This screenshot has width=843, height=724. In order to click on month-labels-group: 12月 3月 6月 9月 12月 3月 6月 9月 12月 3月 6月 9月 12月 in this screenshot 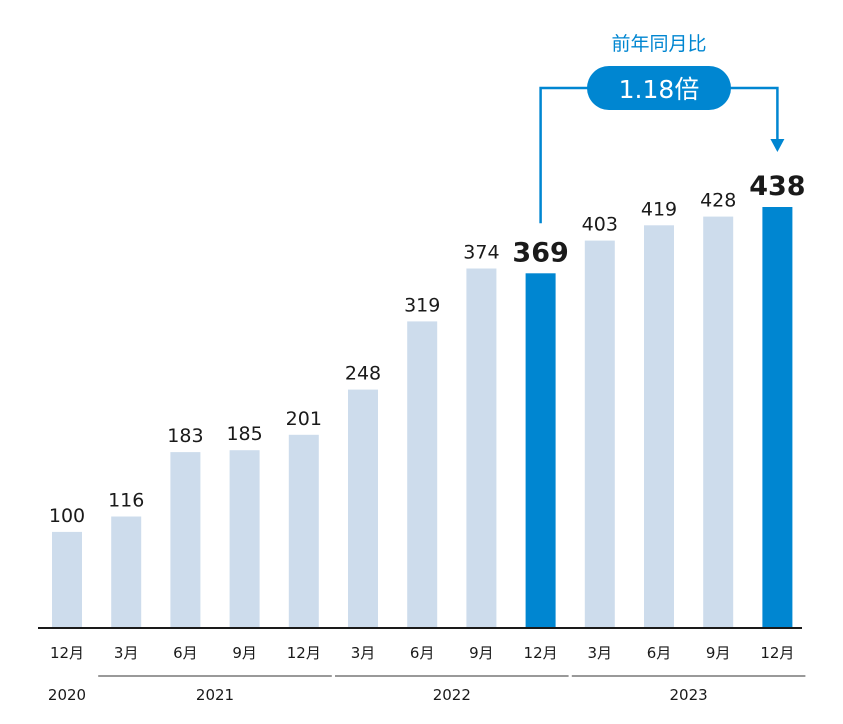, I will do `click(422, 653)`.